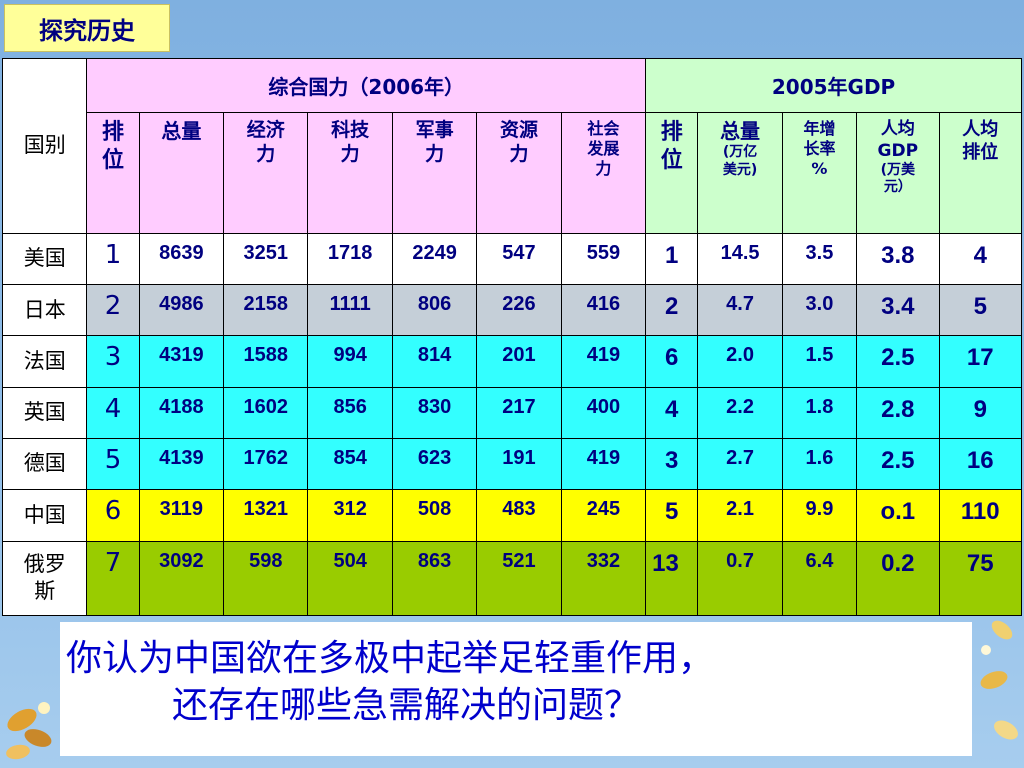 The image size is (1024, 768). Describe the element at coordinates (519, 578) in the screenshot. I see `cell-resource: 521` at that location.